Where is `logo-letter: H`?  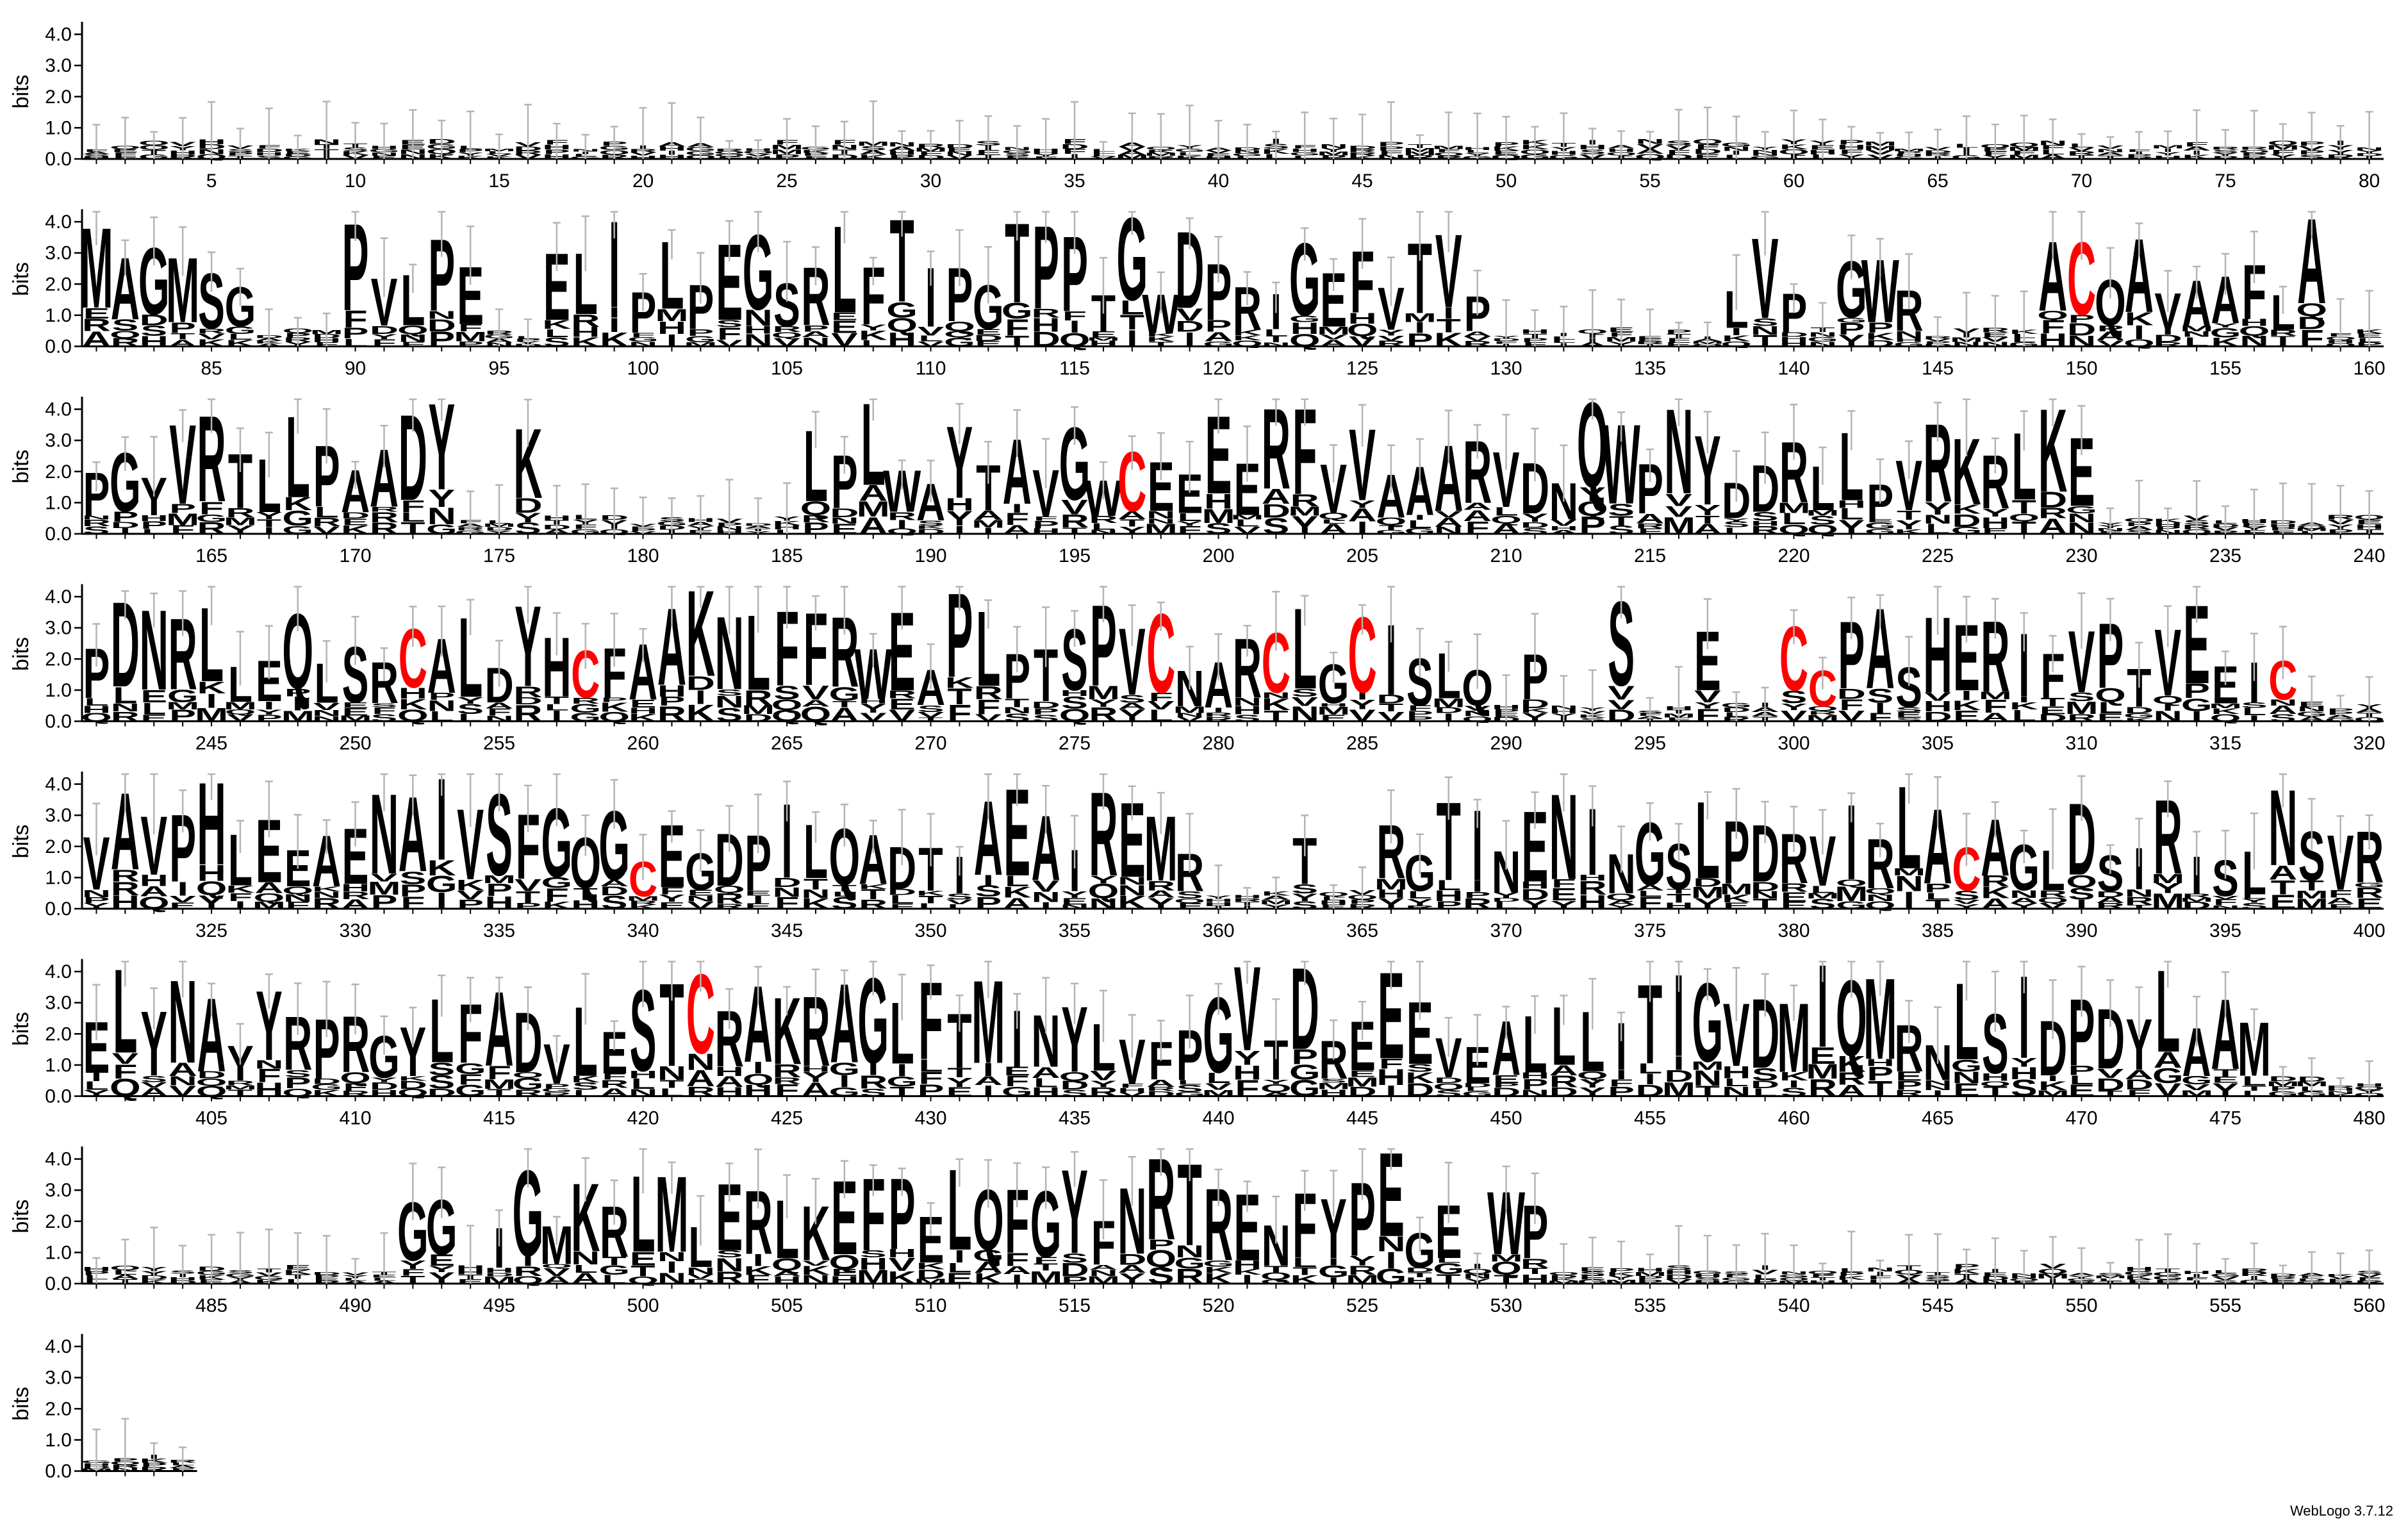 logo-letter: H is located at coordinates (1218, 501).